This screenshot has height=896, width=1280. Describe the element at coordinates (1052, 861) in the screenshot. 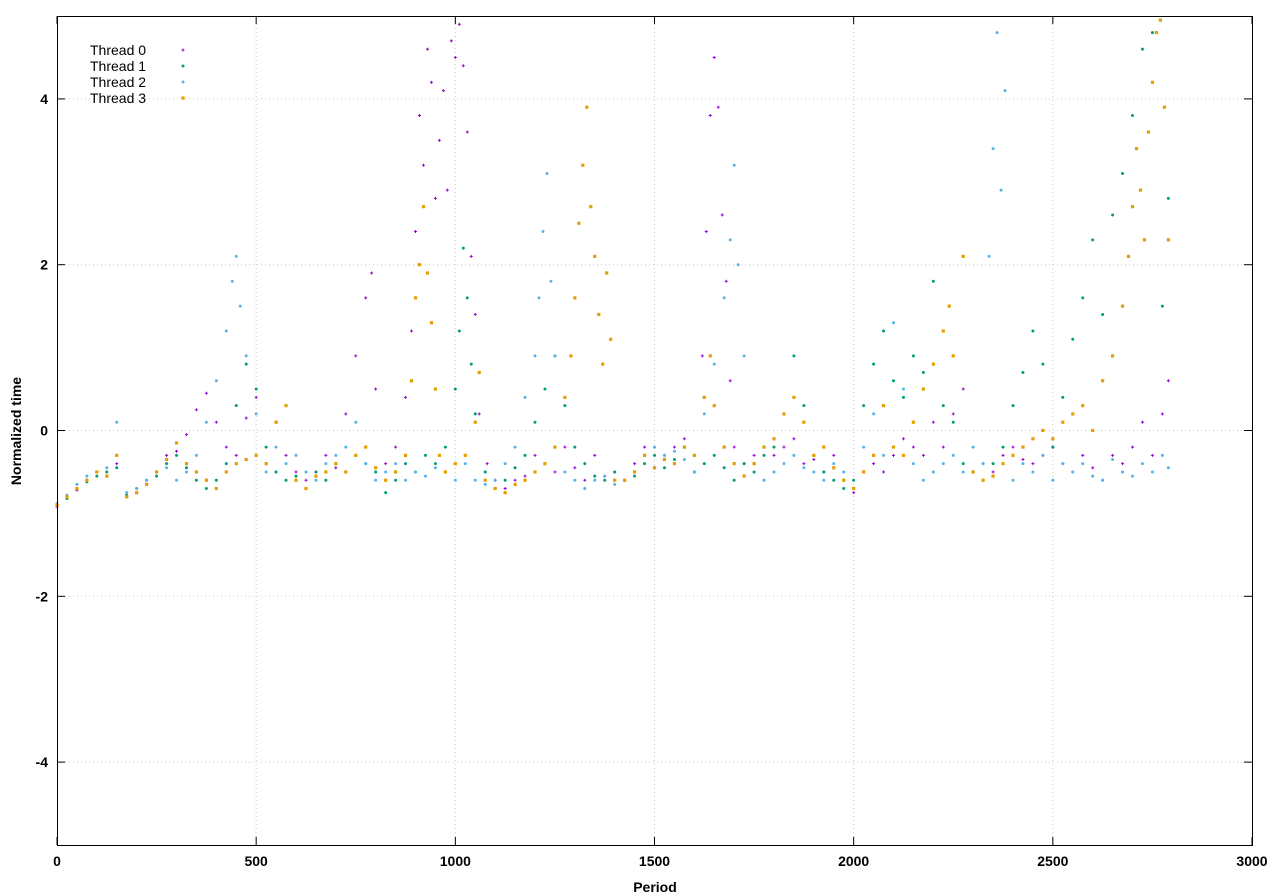

I see `x-tick-label: 2500` at that location.